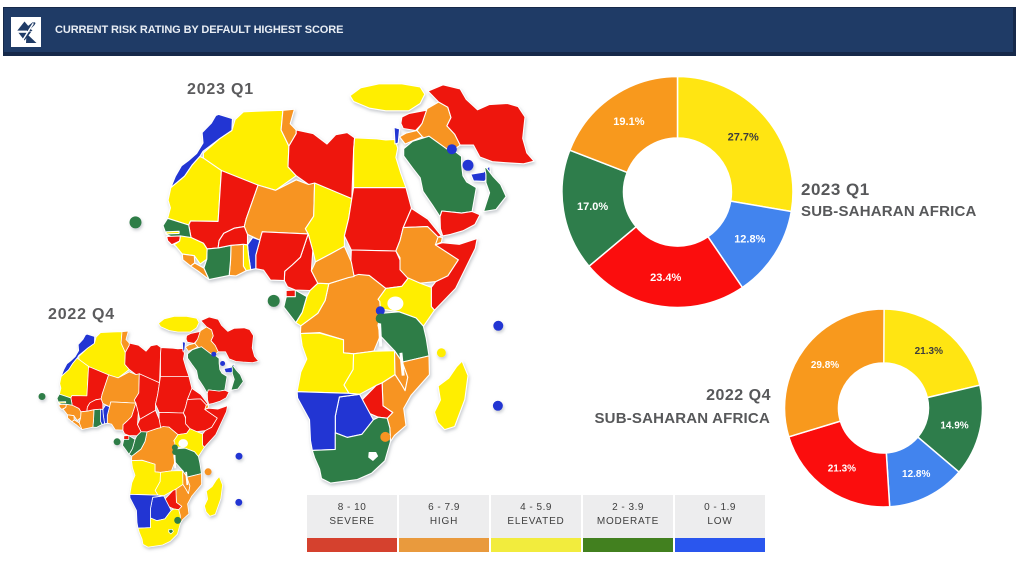 This screenshot has width=1024, height=583. I want to click on svg-text: 23.4%, so click(665, 278).